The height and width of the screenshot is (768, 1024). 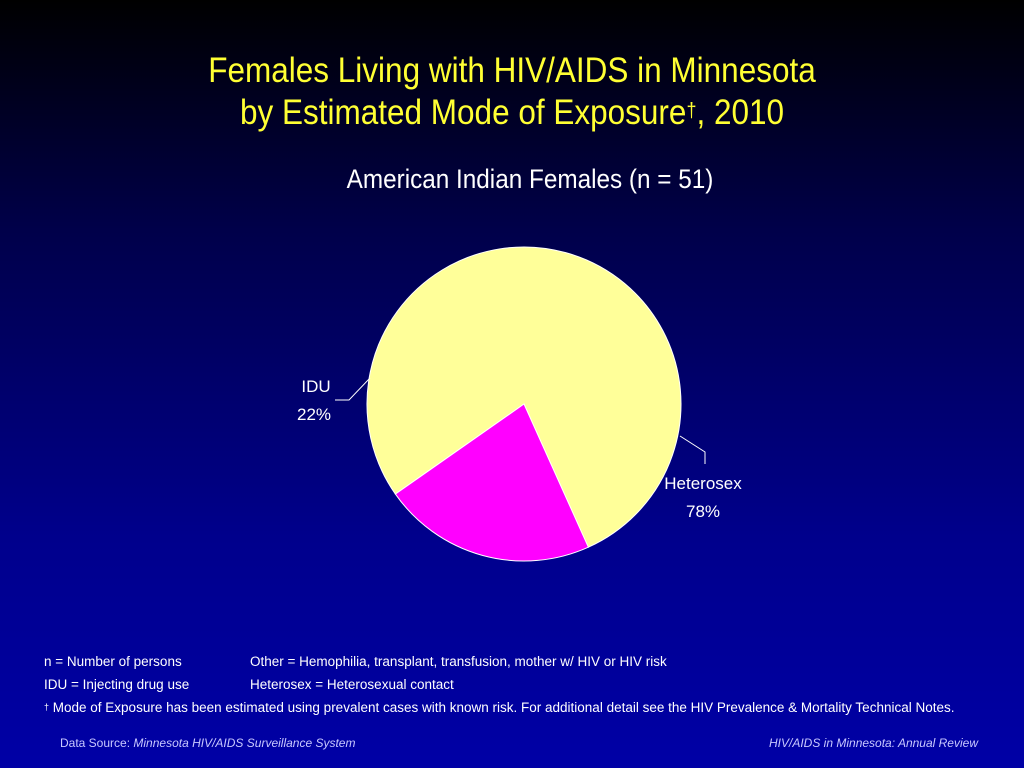 I want to click on slice-label-name-heterosex: Heterosex, so click(x=703, y=483).